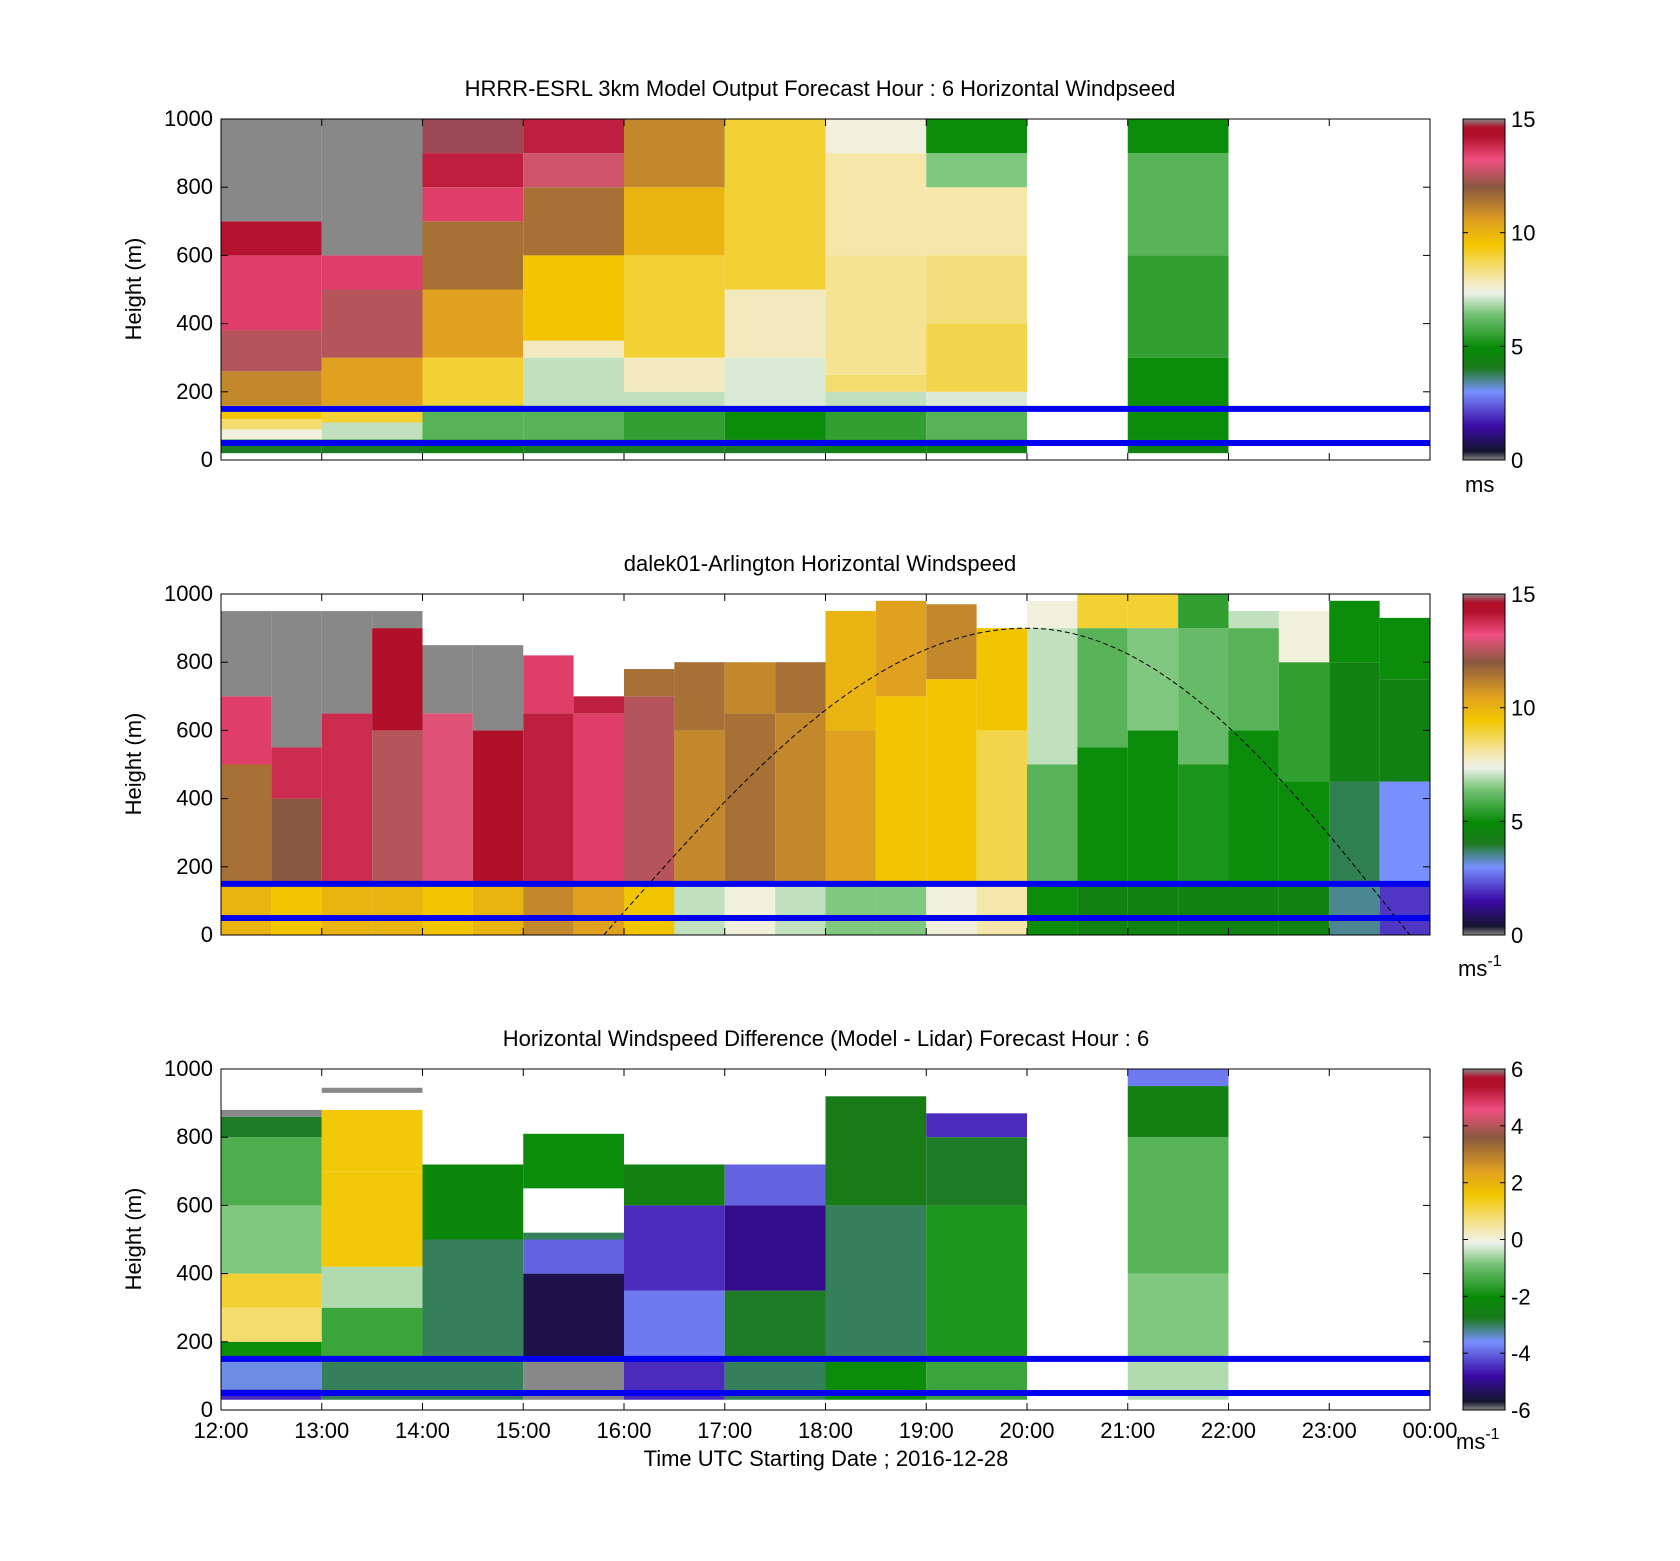  Describe the element at coordinates (1517, 1069) in the screenshot. I see `colorbar-tick-label: 6` at that location.